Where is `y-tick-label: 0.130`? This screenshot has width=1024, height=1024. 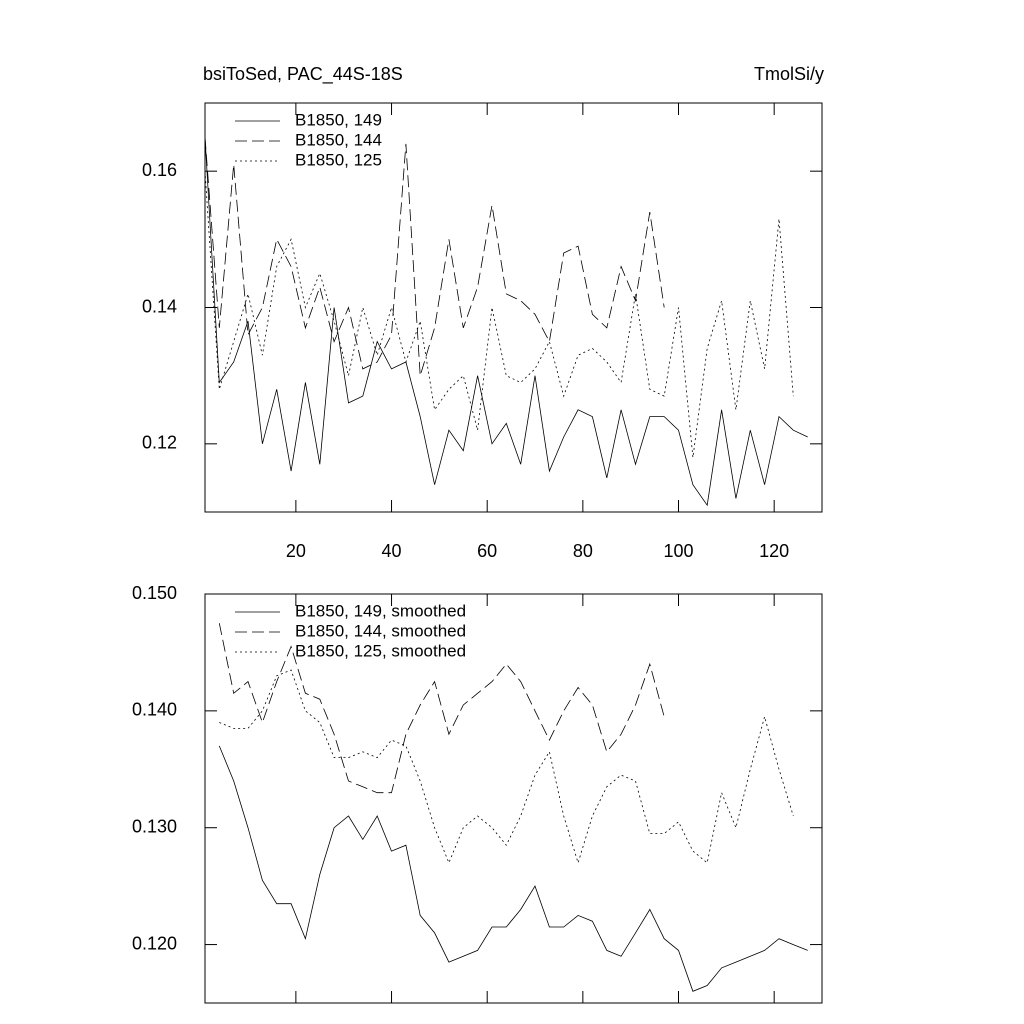
y-tick-label: 0.130 is located at coordinates (154, 826).